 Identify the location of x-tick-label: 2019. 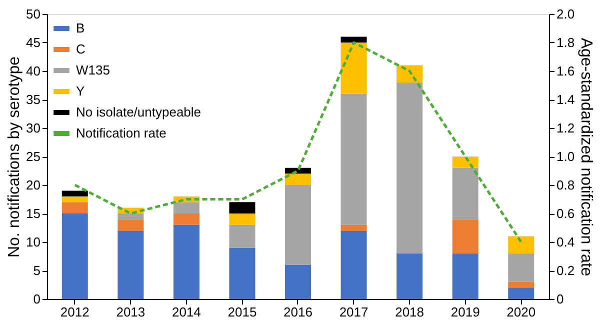
(465, 312).